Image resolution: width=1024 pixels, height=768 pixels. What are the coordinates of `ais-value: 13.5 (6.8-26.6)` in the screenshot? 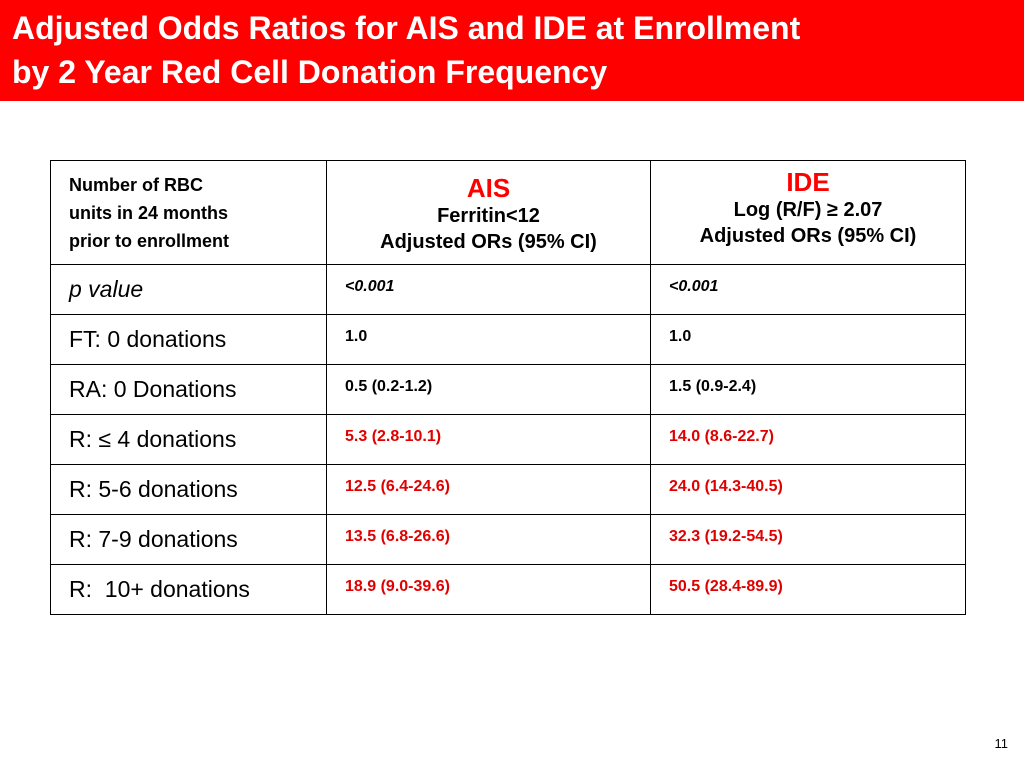 It's located at (488, 539).